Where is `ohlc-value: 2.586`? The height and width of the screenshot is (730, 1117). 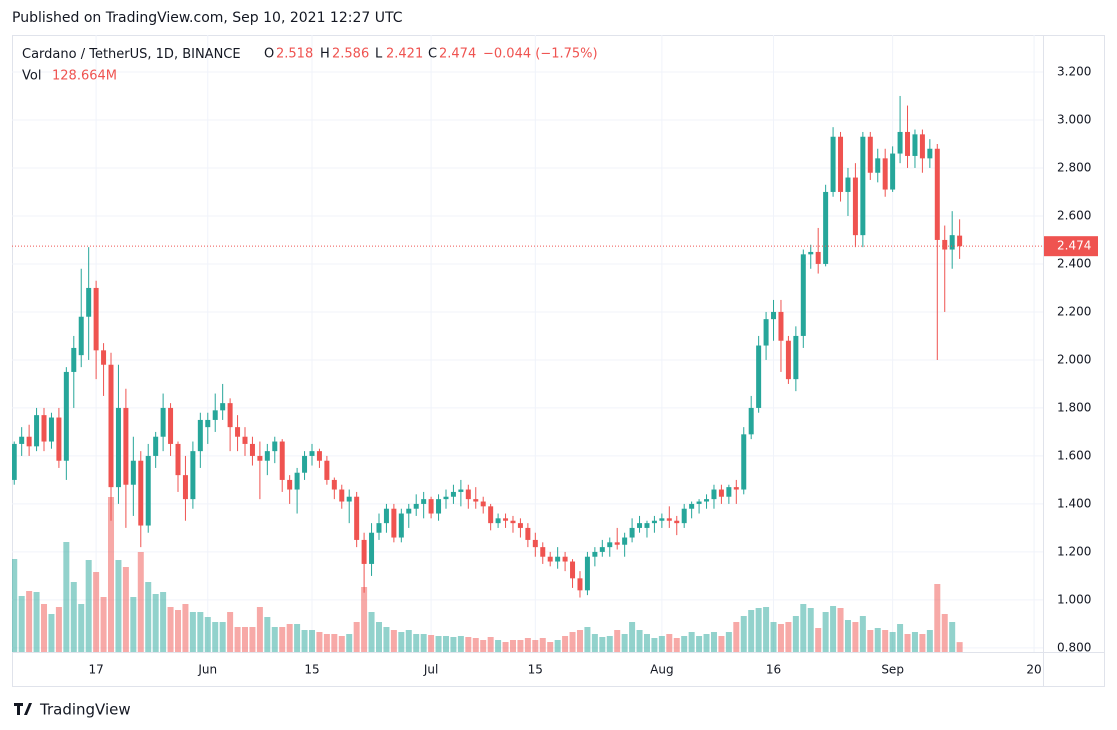
ohlc-value: 2.586 is located at coordinates (350, 54).